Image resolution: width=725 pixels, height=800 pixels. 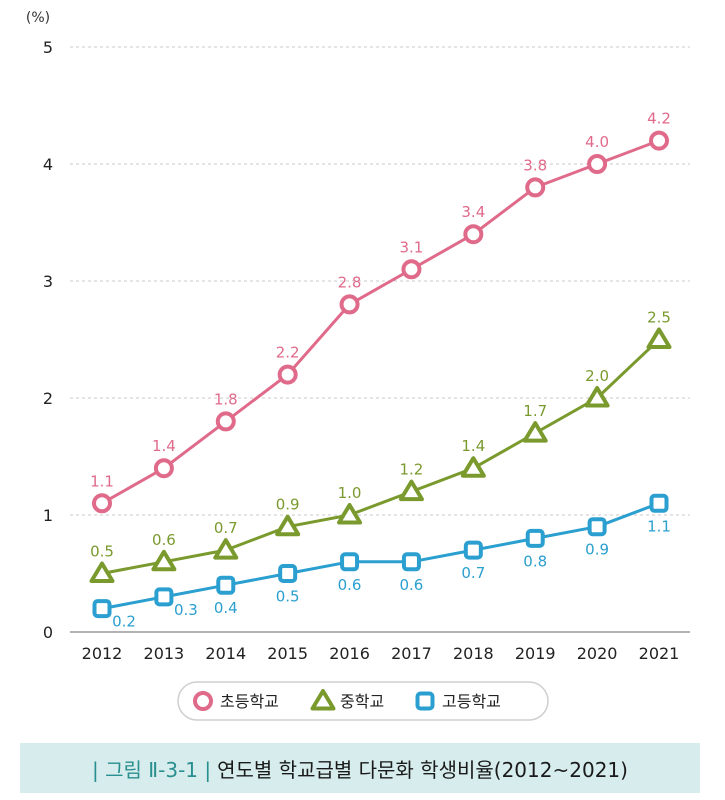 I want to click on data-label: 0.2, so click(x=124, y=622).